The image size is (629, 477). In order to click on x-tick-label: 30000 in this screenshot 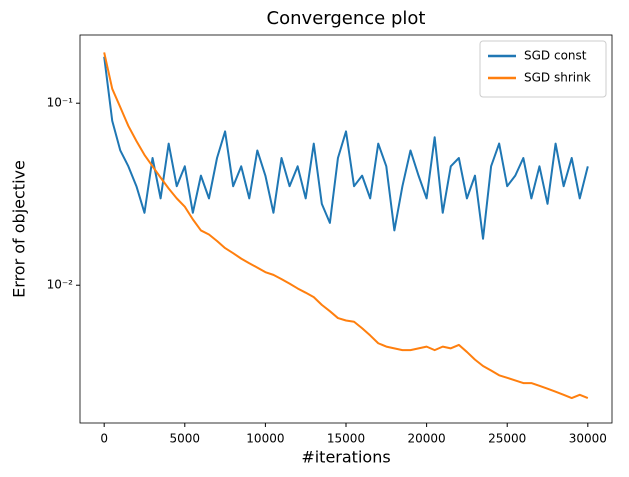, I will do `click(588, 439)`.